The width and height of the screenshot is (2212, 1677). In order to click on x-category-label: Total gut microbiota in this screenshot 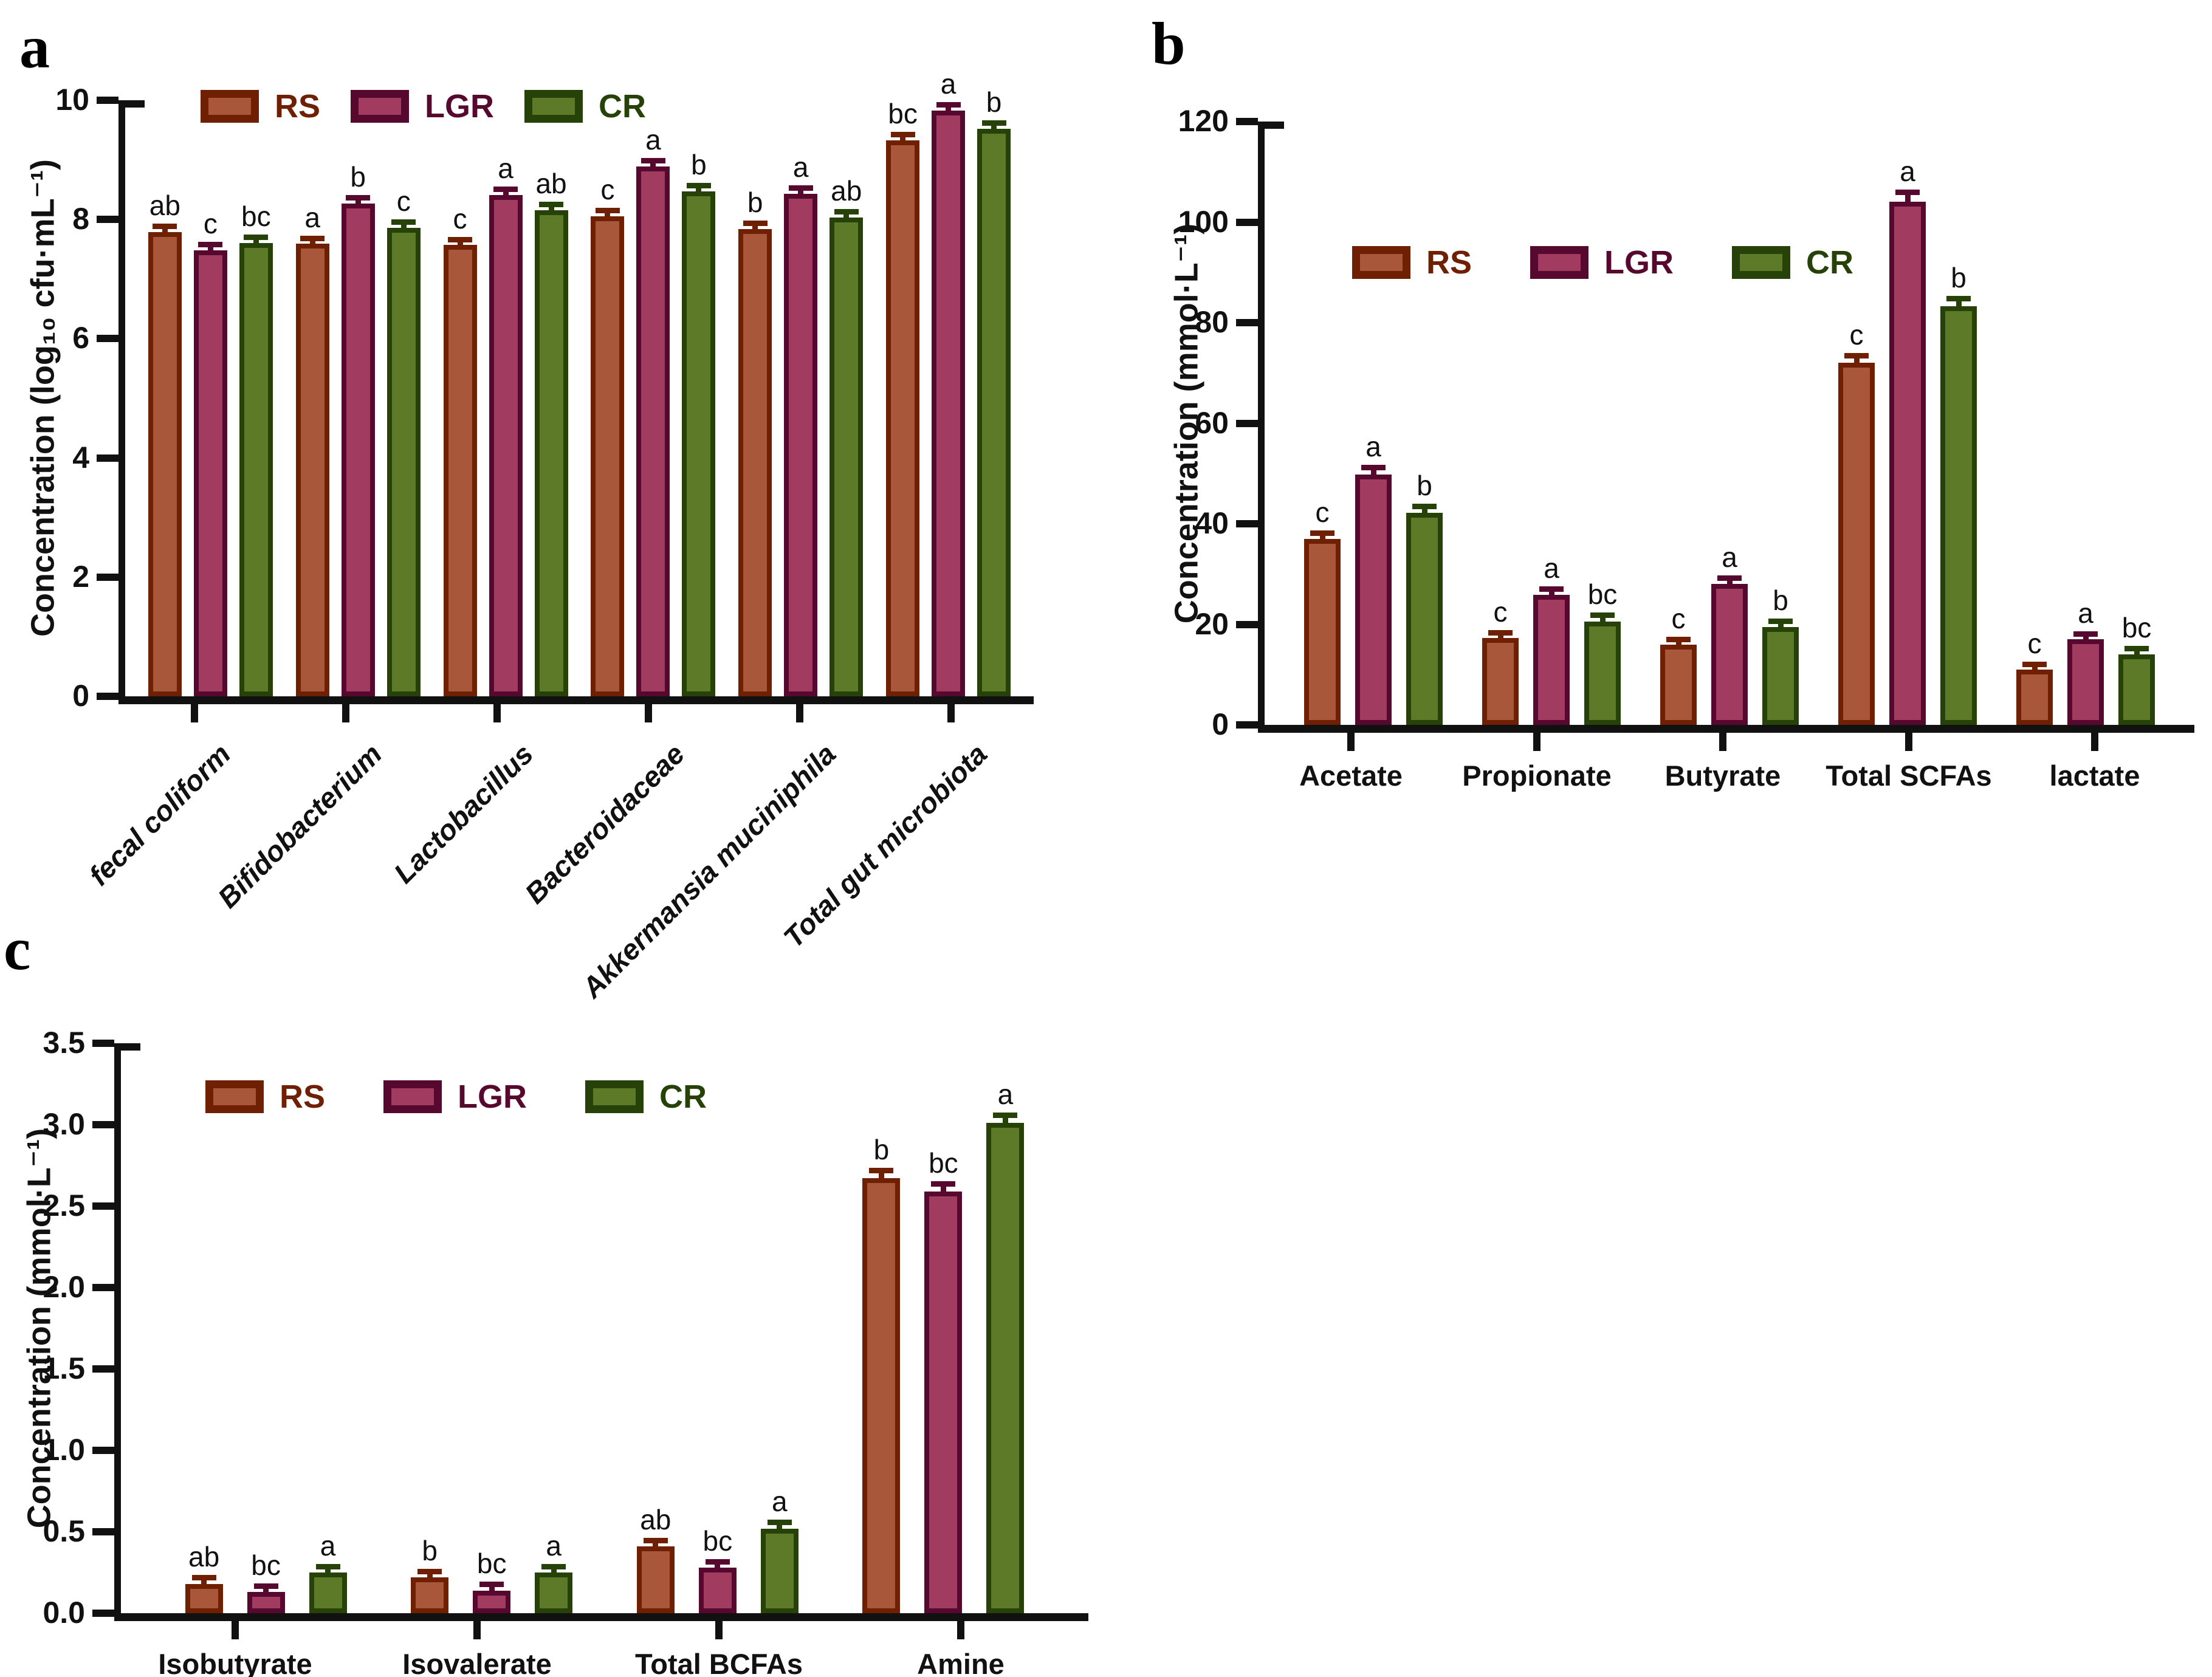, I will do `click(885, 845)`.